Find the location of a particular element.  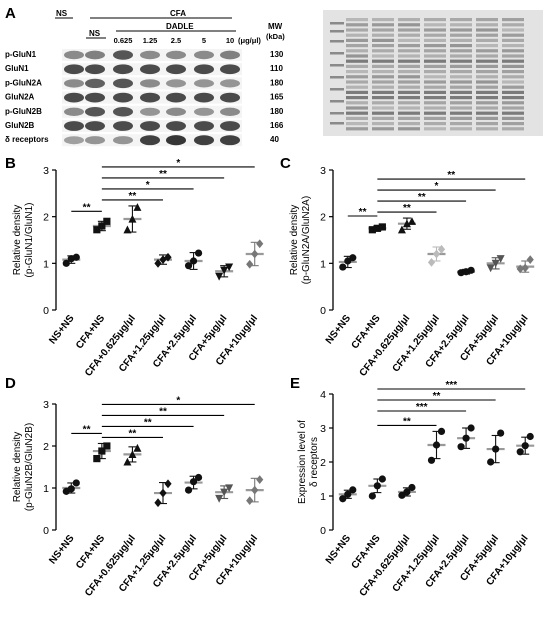

blot-row-receptors: δ receptors 40 is located at coordinates (142, 140).